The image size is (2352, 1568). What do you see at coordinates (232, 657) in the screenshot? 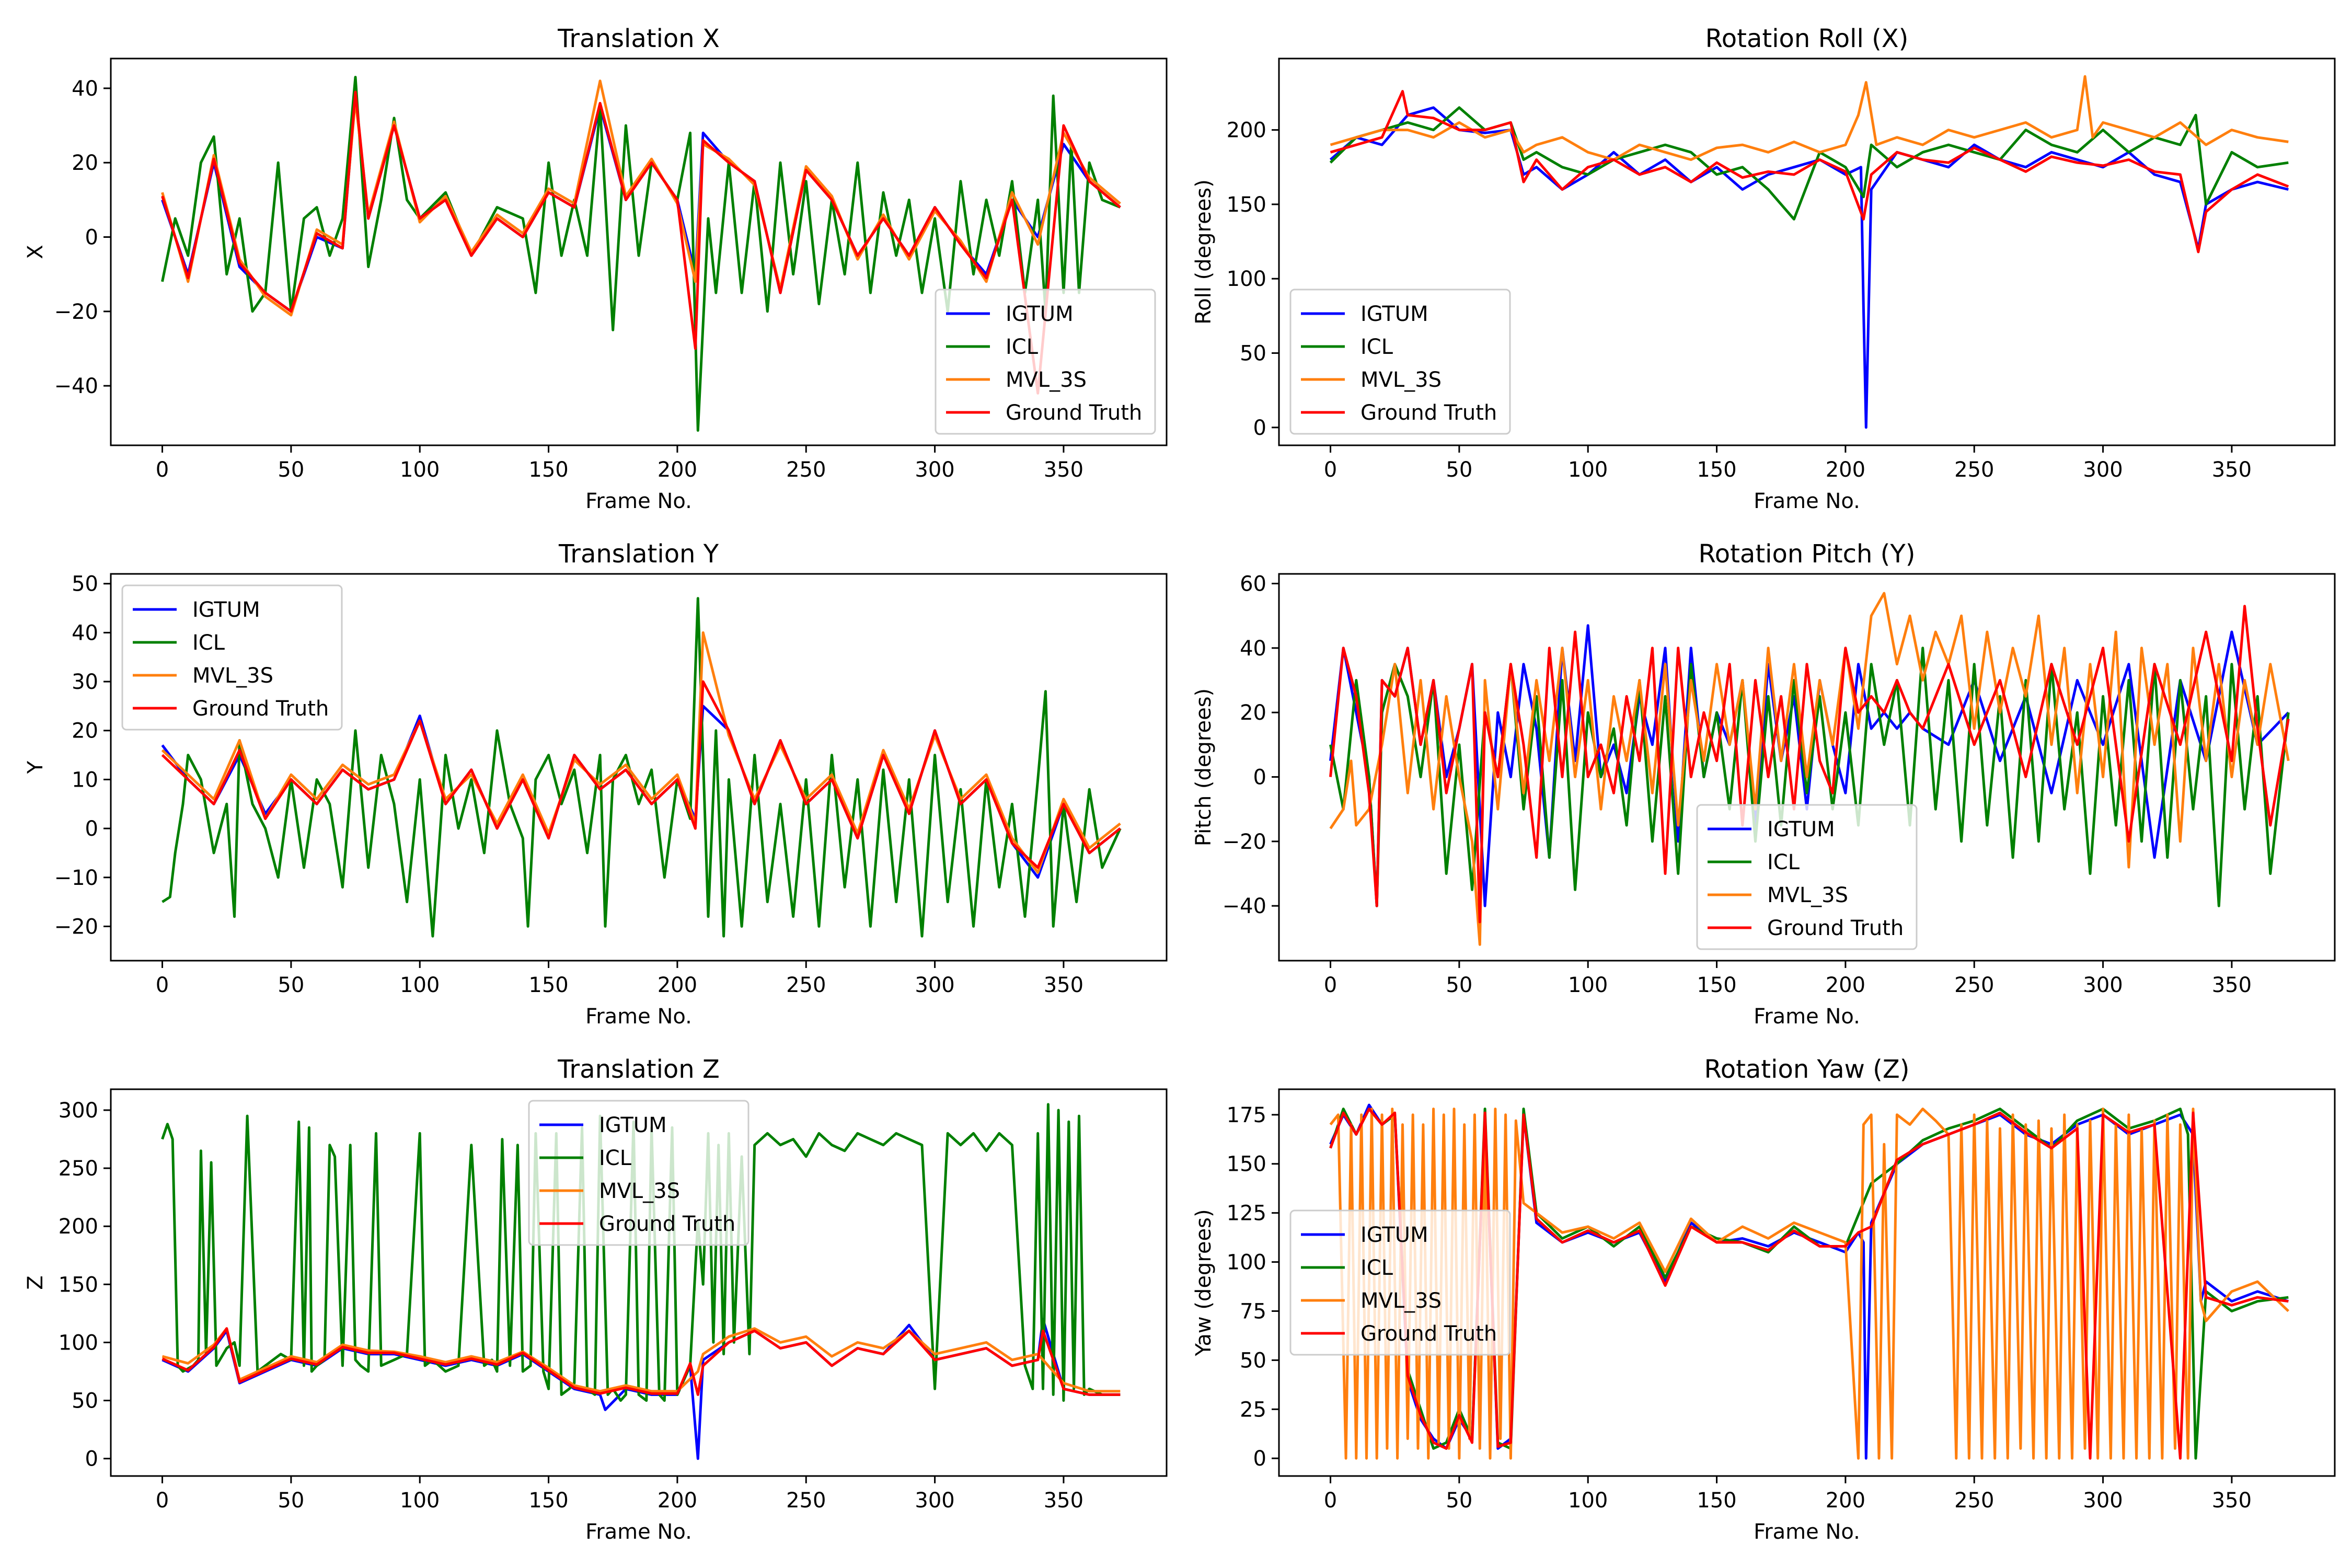
I see `chart-3-legend: IGTUM ICL MVL_3S Ground Truth` at bounding box center [232, 657].